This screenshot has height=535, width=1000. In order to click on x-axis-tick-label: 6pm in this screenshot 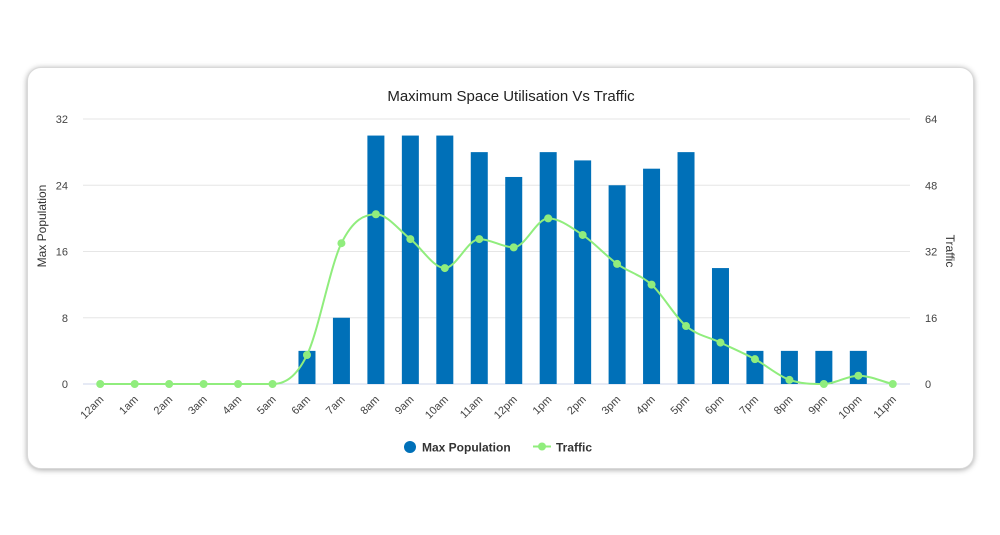, I will do `click(715, 406)`.